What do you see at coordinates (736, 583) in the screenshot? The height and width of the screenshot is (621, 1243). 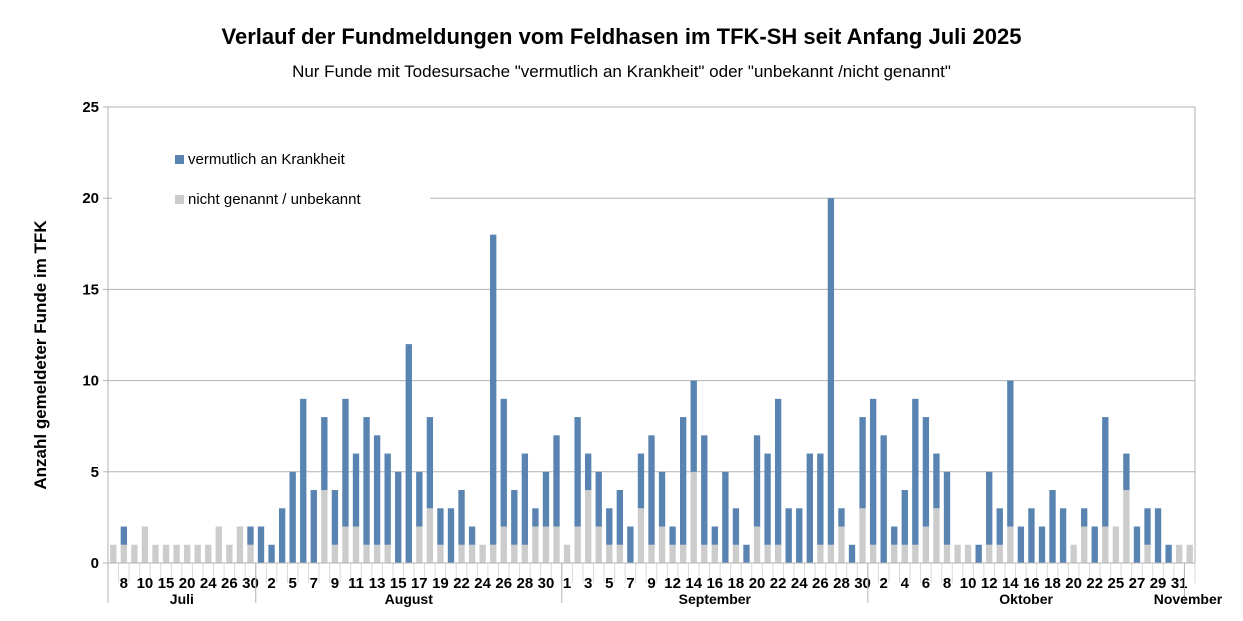 I see `x-tick-label: 18` at bounding box center [736, 583].